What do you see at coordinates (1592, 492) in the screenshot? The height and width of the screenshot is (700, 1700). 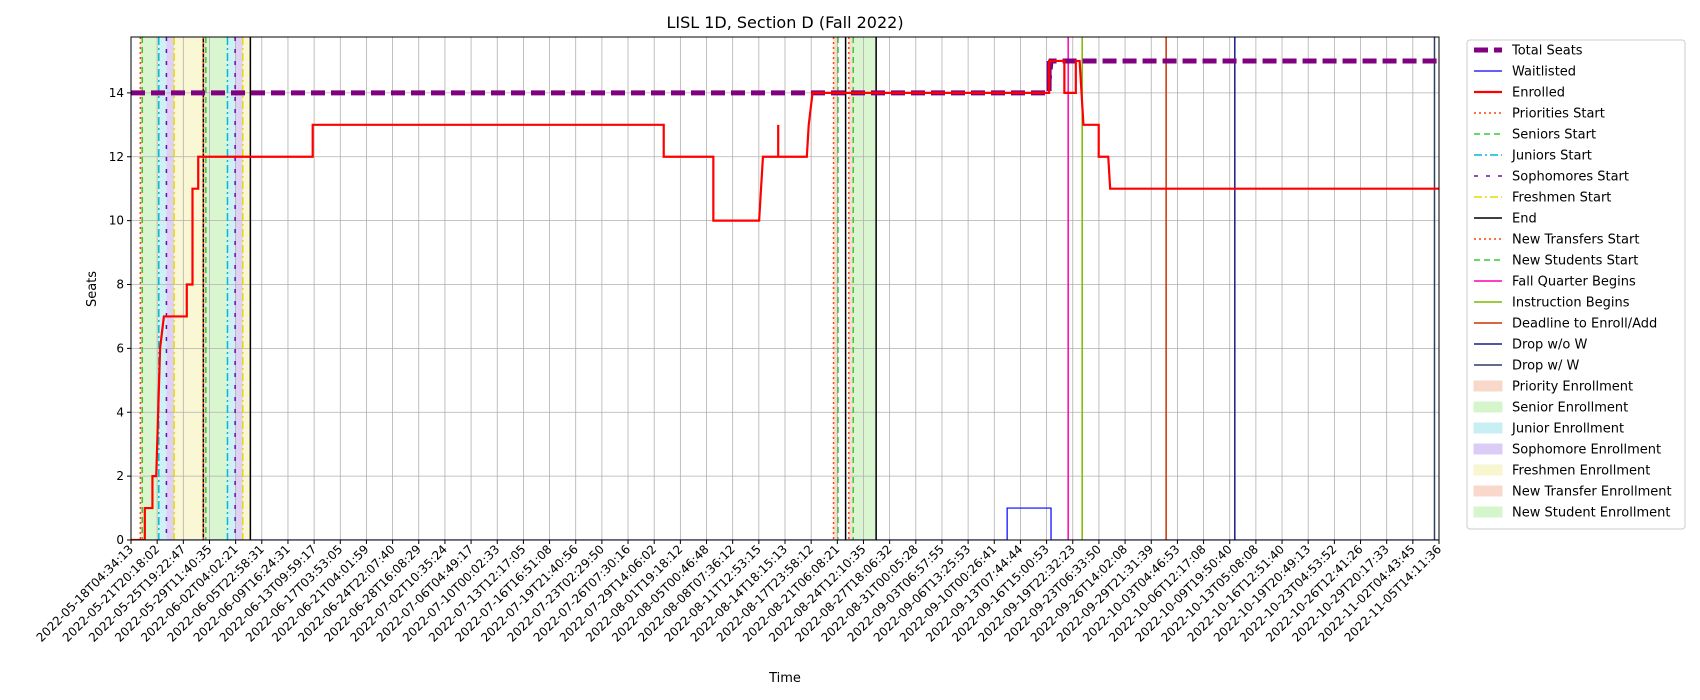 I see `legend-new-transfer-enrollment-label: New Transfer Enrollment` at bounding box center [1592, 492].